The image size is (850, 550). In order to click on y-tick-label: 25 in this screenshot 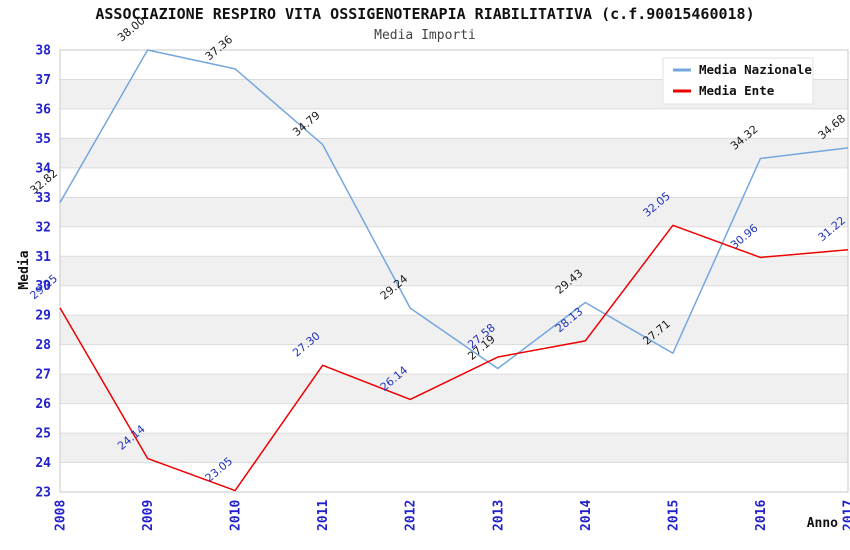, I will do `click(43, 434)`.